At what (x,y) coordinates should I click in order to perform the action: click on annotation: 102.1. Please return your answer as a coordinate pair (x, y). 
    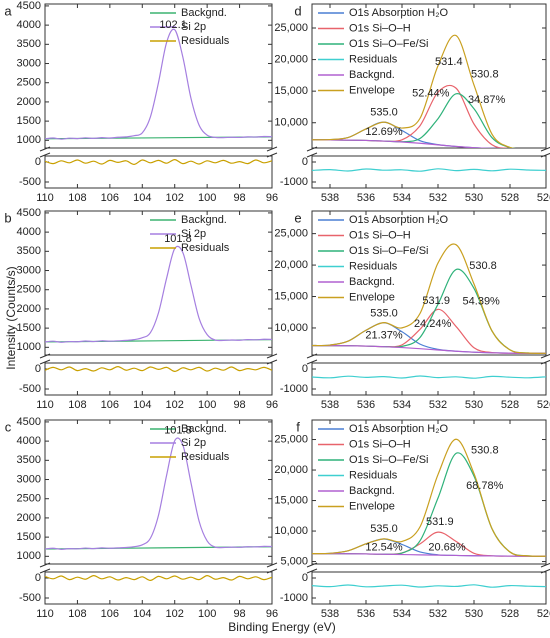
    Looking at the image, I should click on (173, 25).